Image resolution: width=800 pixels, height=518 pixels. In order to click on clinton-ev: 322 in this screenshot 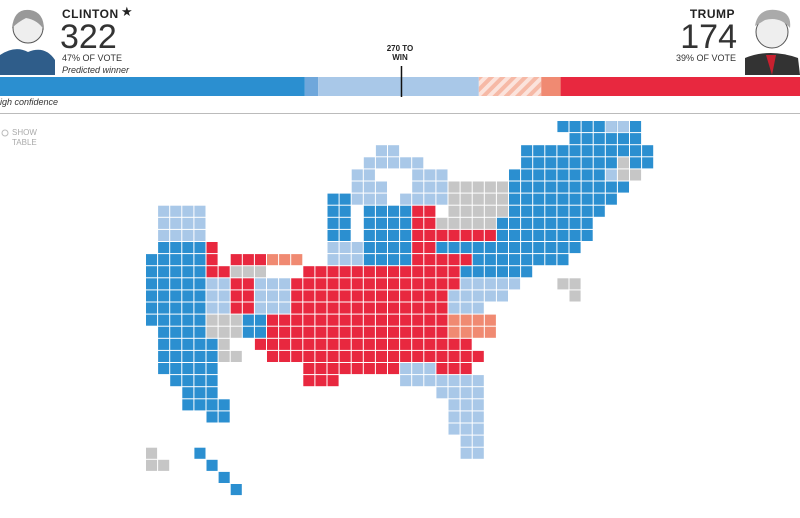, I will do `click(88, 37)`.